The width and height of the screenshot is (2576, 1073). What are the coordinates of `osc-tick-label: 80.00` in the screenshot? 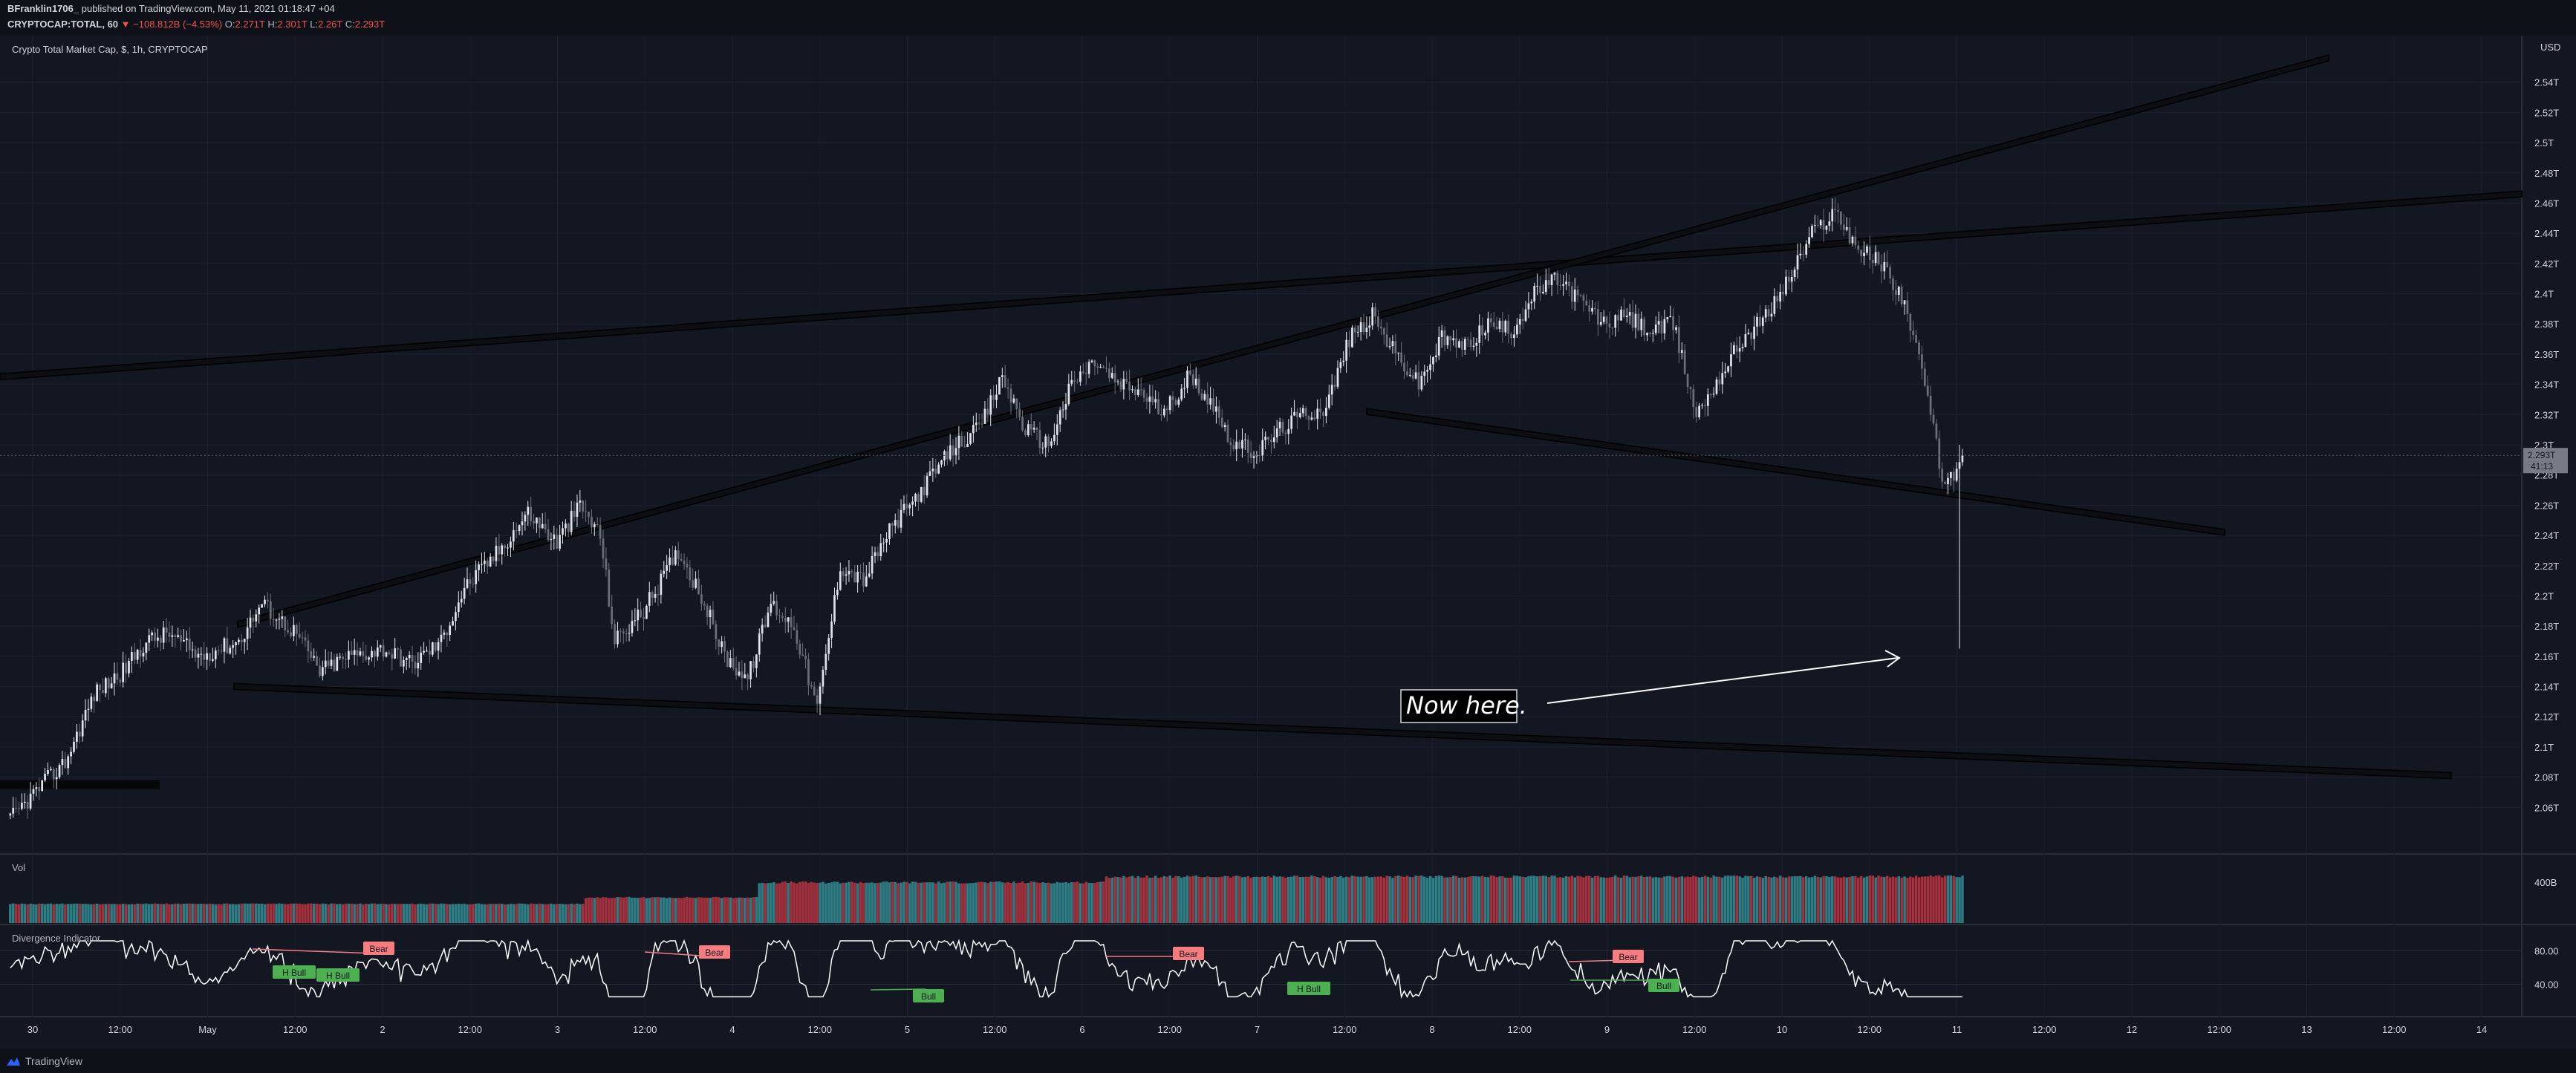 It's located at (2546, 951).